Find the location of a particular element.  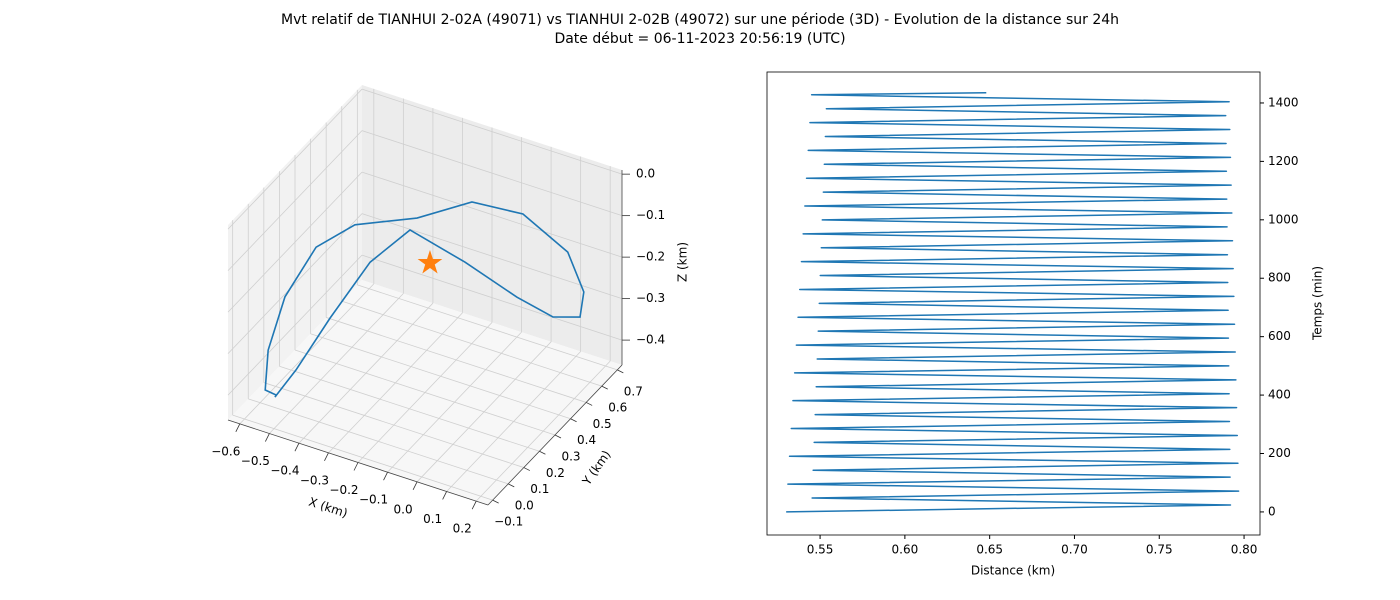

x-axis-label: Distance (km) is located at coordinates (1013, 571).